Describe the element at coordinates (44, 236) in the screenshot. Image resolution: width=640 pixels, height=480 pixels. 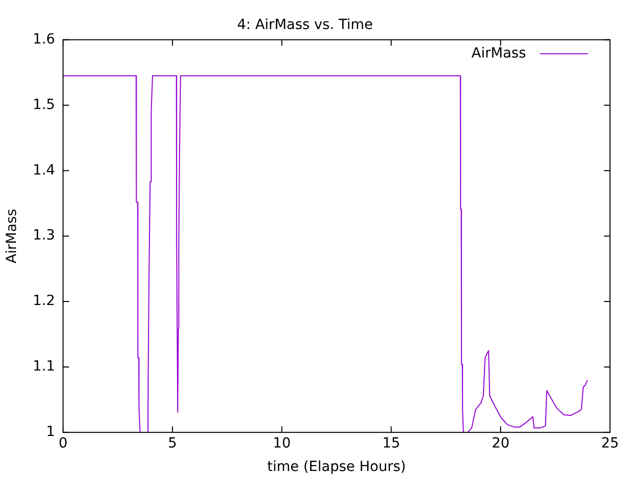
I see `y-tick-label: 1.3` at that location.